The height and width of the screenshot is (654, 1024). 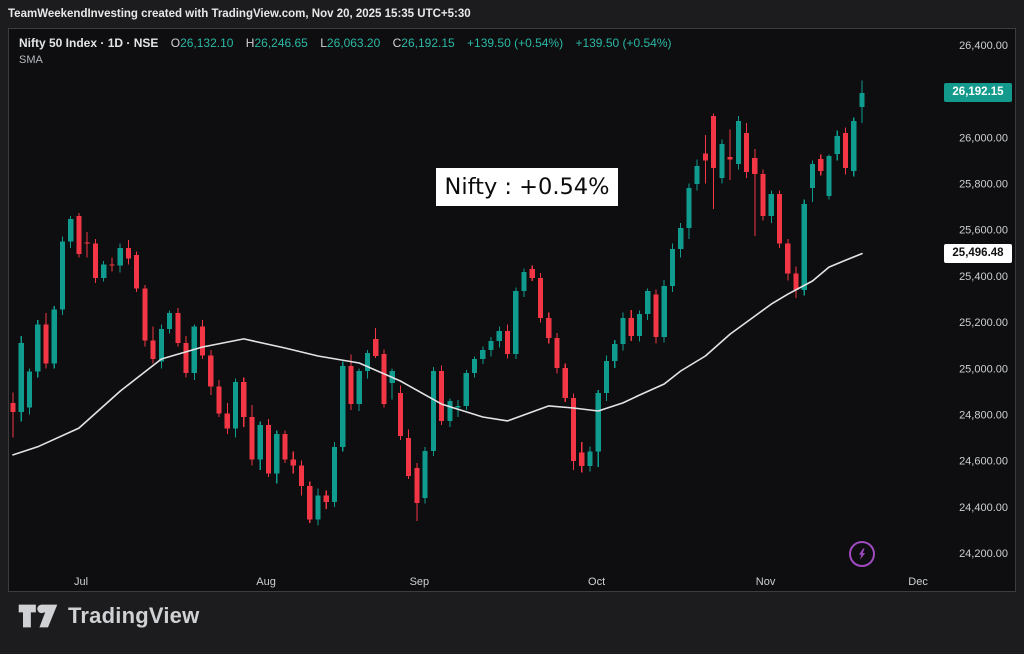 I want to click on price-axis-label: 25,200.00, so click(x=983, y=323).